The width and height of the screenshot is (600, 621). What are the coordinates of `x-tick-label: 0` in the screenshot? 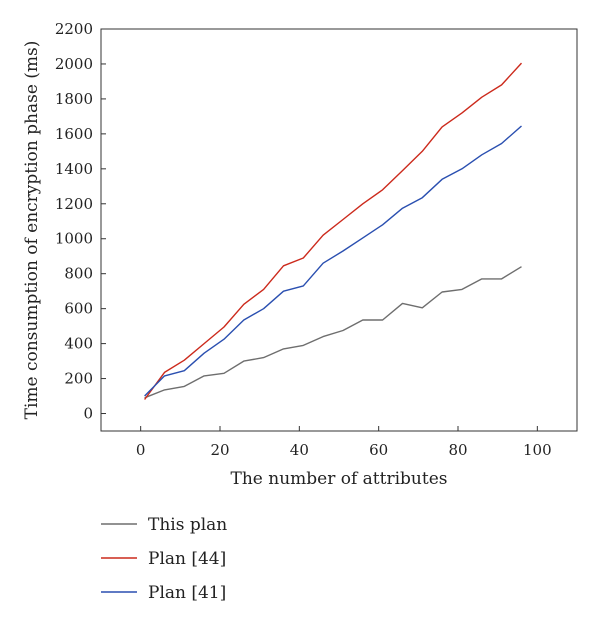 It's located at (141, 450).